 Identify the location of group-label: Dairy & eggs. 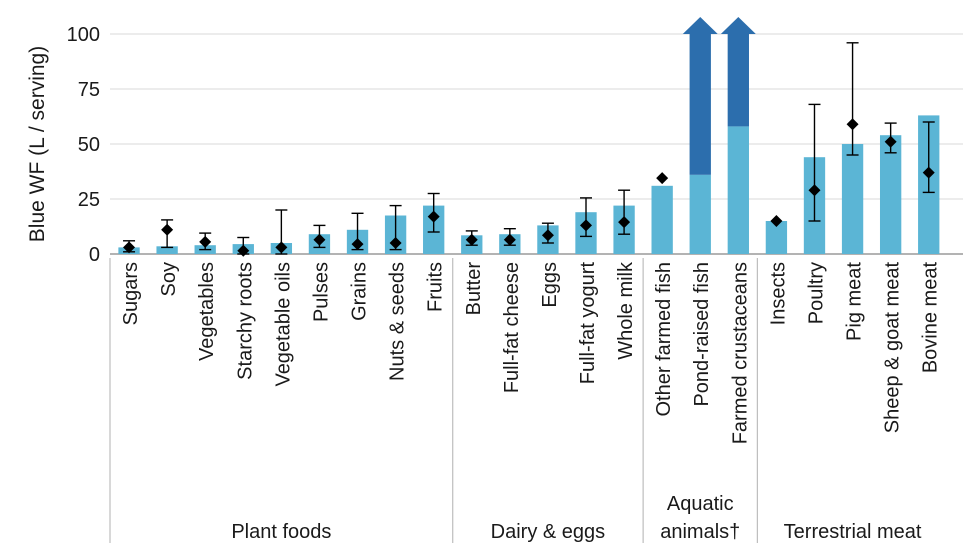
(548, 532).